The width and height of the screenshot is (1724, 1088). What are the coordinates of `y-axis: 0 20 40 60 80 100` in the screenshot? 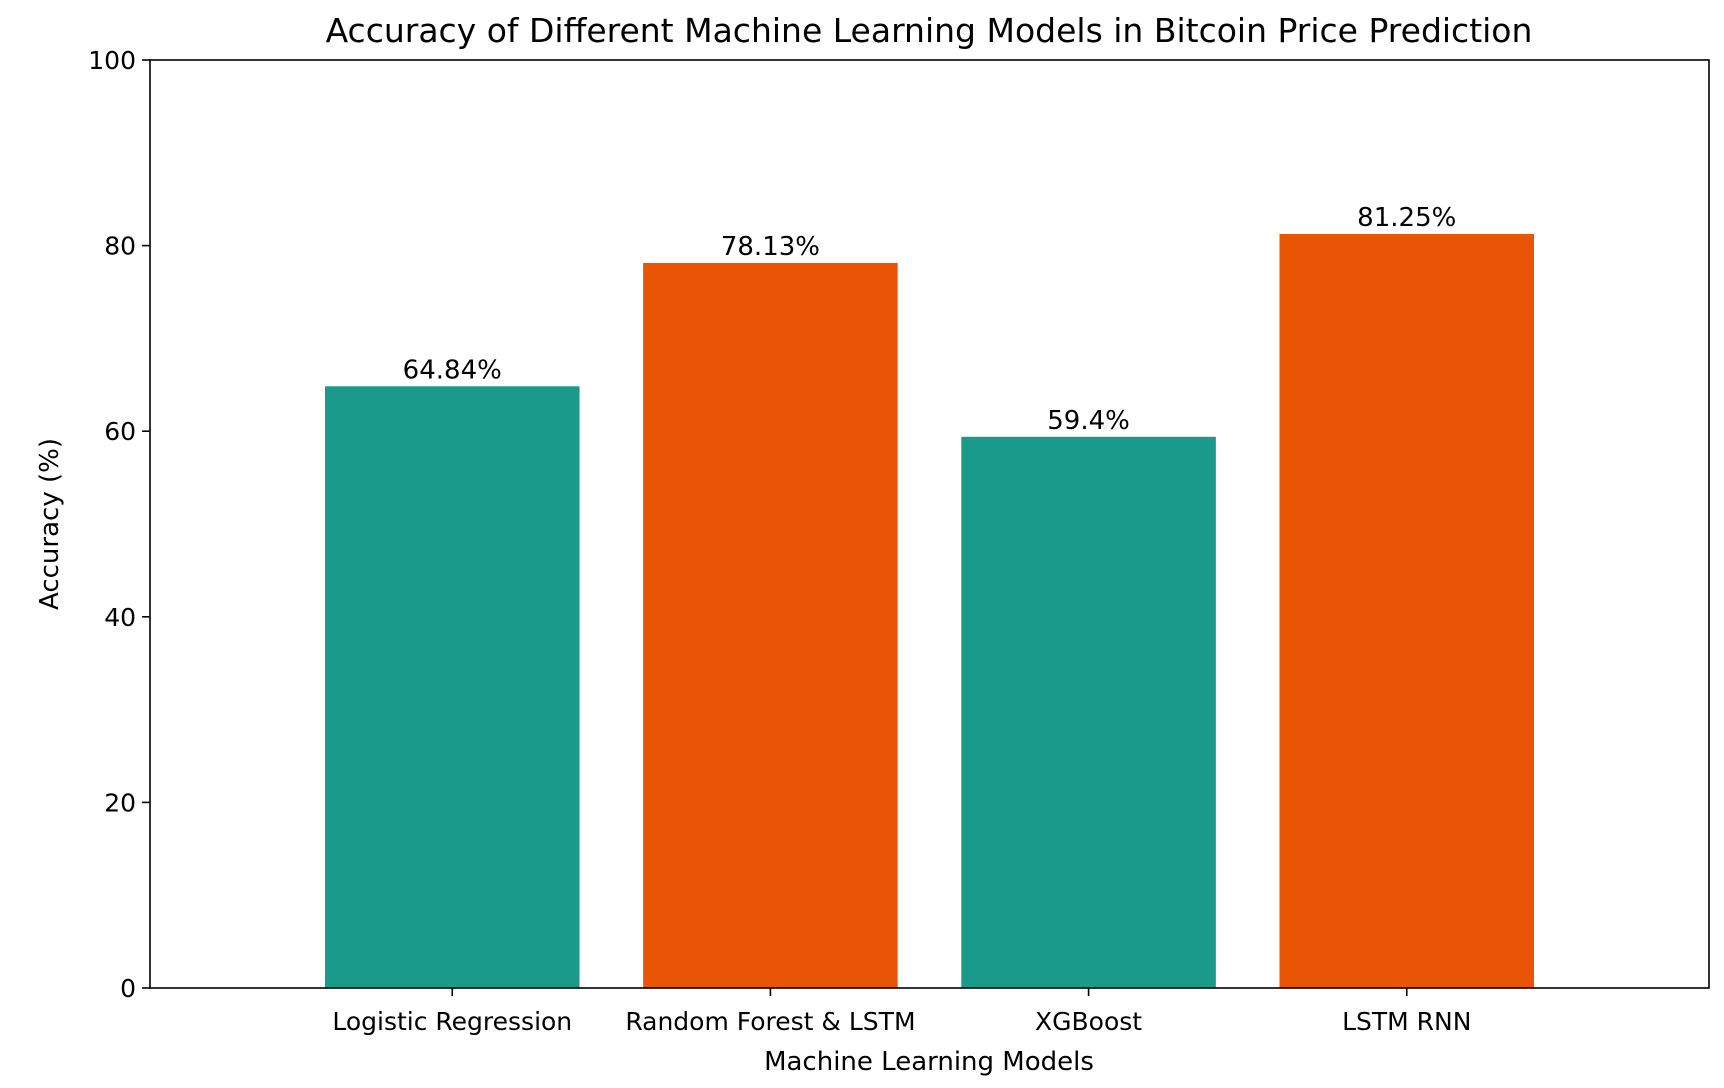 It's located at (119, 524).